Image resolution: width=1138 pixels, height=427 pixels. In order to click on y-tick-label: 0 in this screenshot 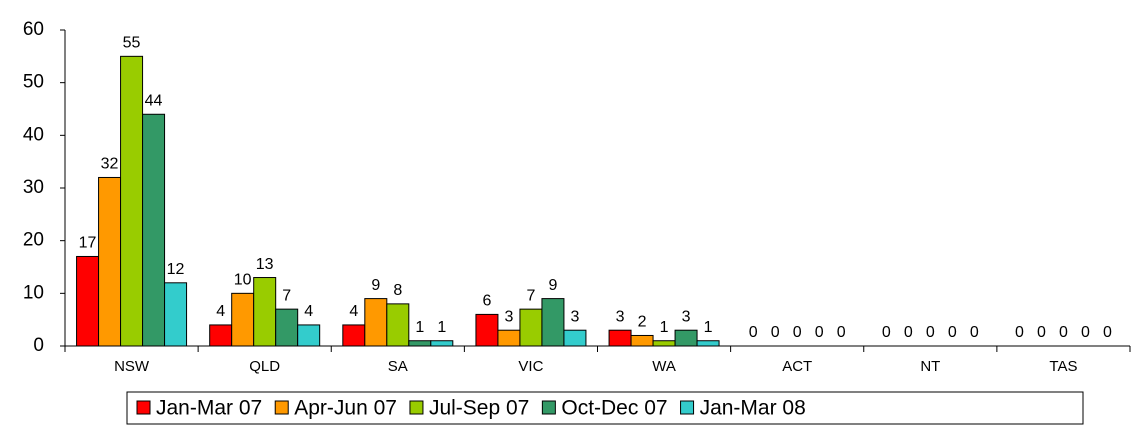, I will do `click(38, 345)`.